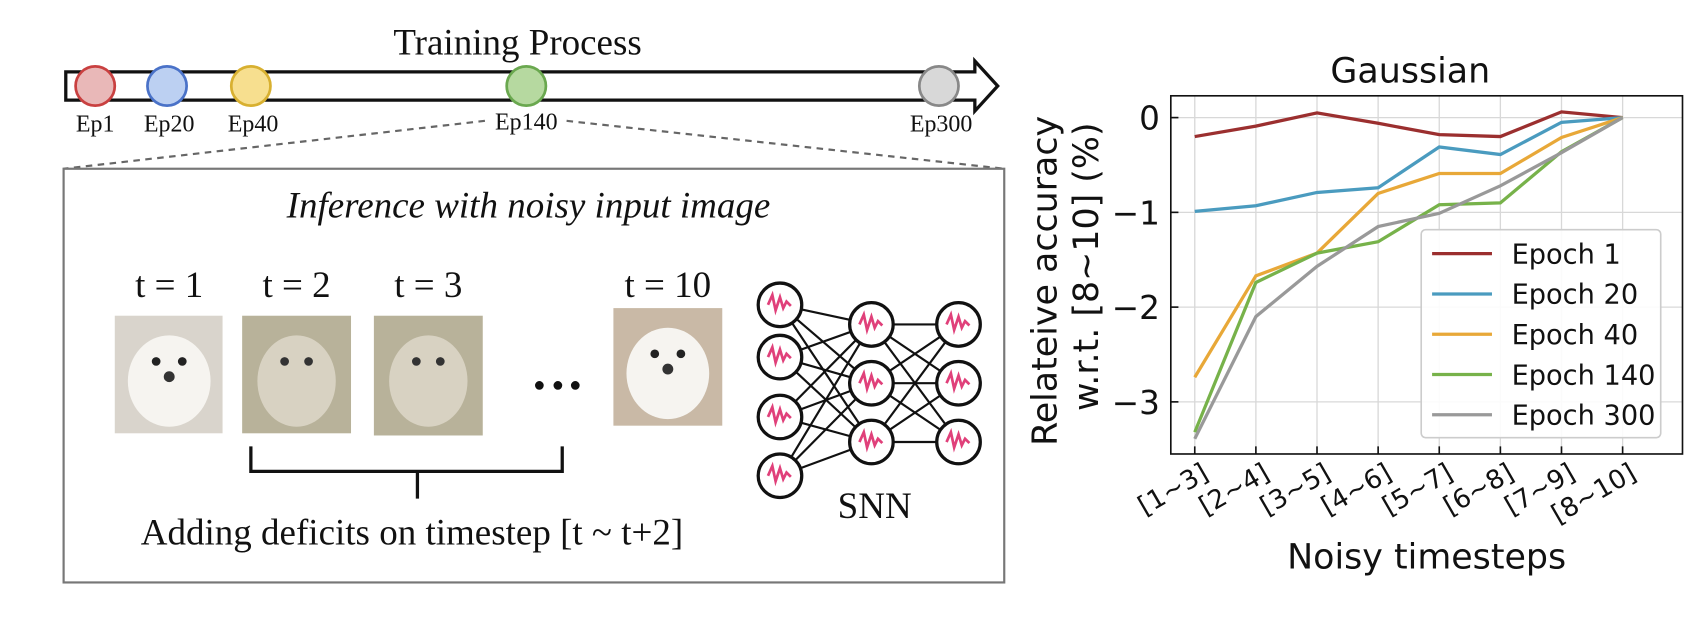  I want to click on x-tick-label: [5~7], so click(1418, 490).